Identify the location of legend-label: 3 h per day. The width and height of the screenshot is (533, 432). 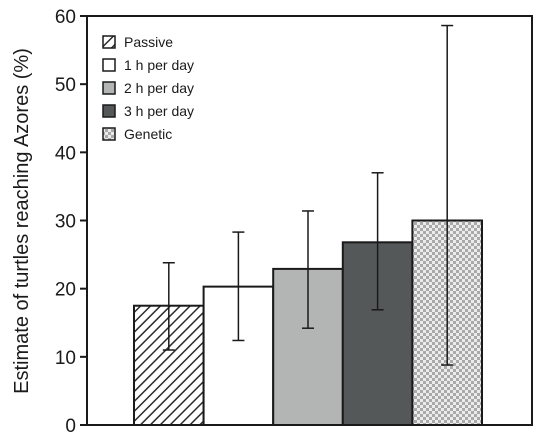
(159, 111).